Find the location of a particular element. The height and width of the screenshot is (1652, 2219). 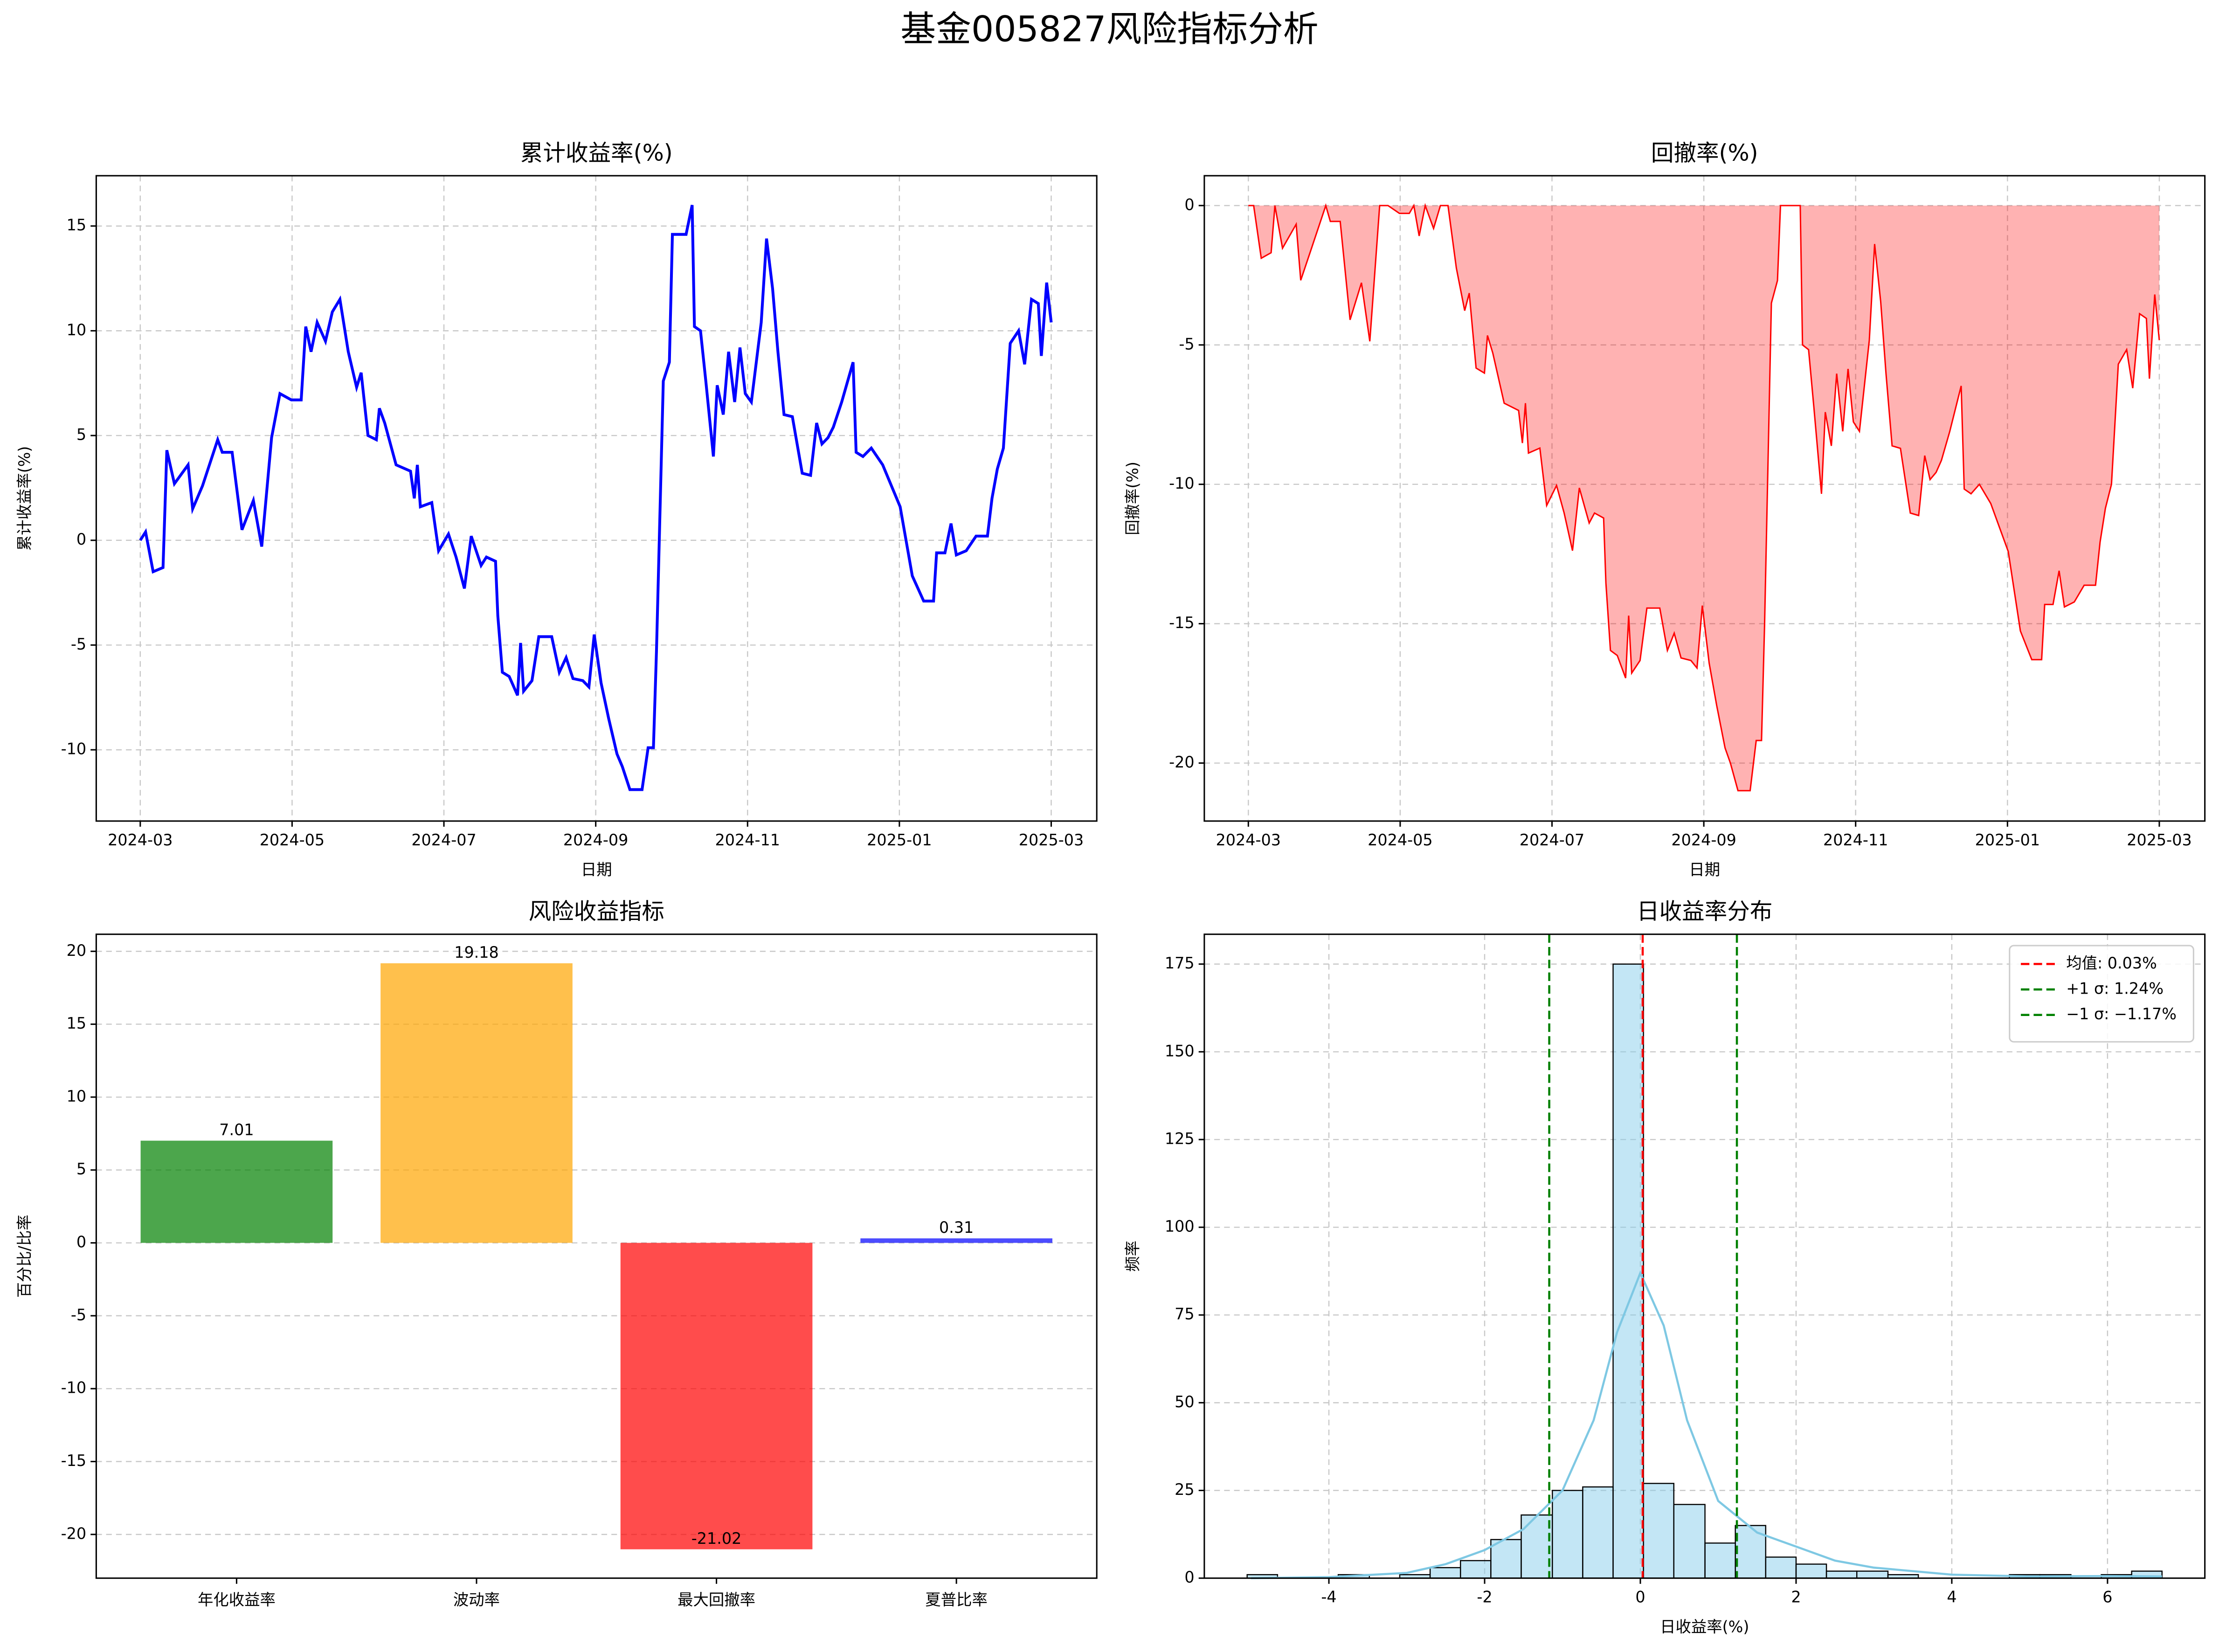

y-tick-label: 75 is located at coordinates (1184, 1314).